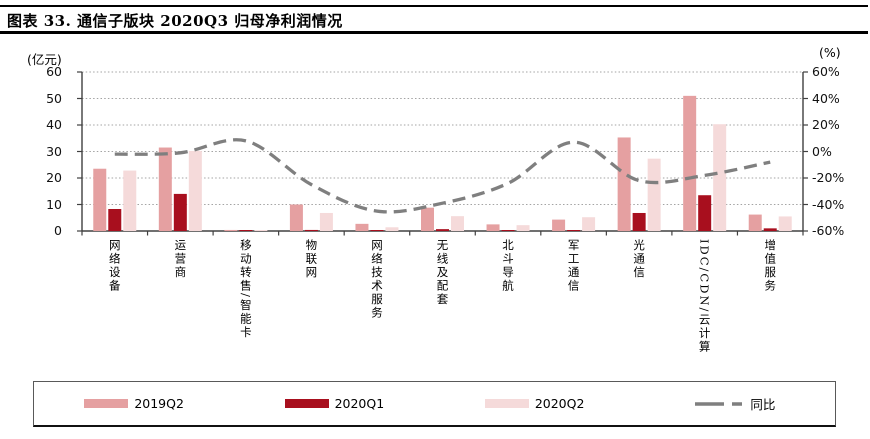 This screenshot has height=439, width=870. Describe the element at coordinates (54, 177) in the screenshot. I see `left-axis-tick-label: 20` at that location.